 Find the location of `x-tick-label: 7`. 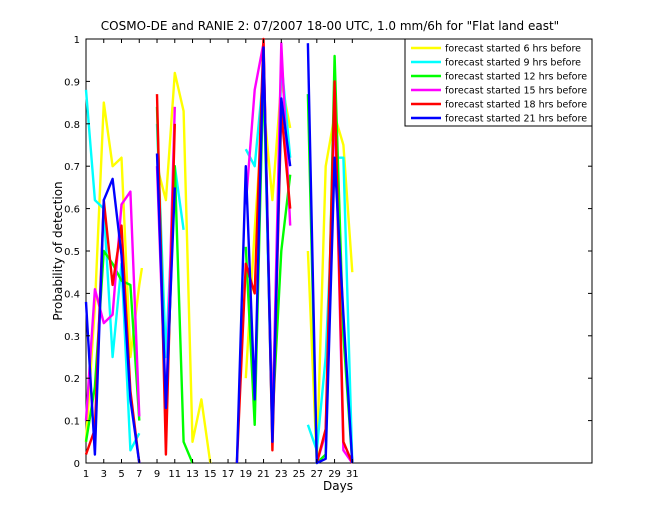

x-tick-label: 7 is located at coordinates (139, 474).